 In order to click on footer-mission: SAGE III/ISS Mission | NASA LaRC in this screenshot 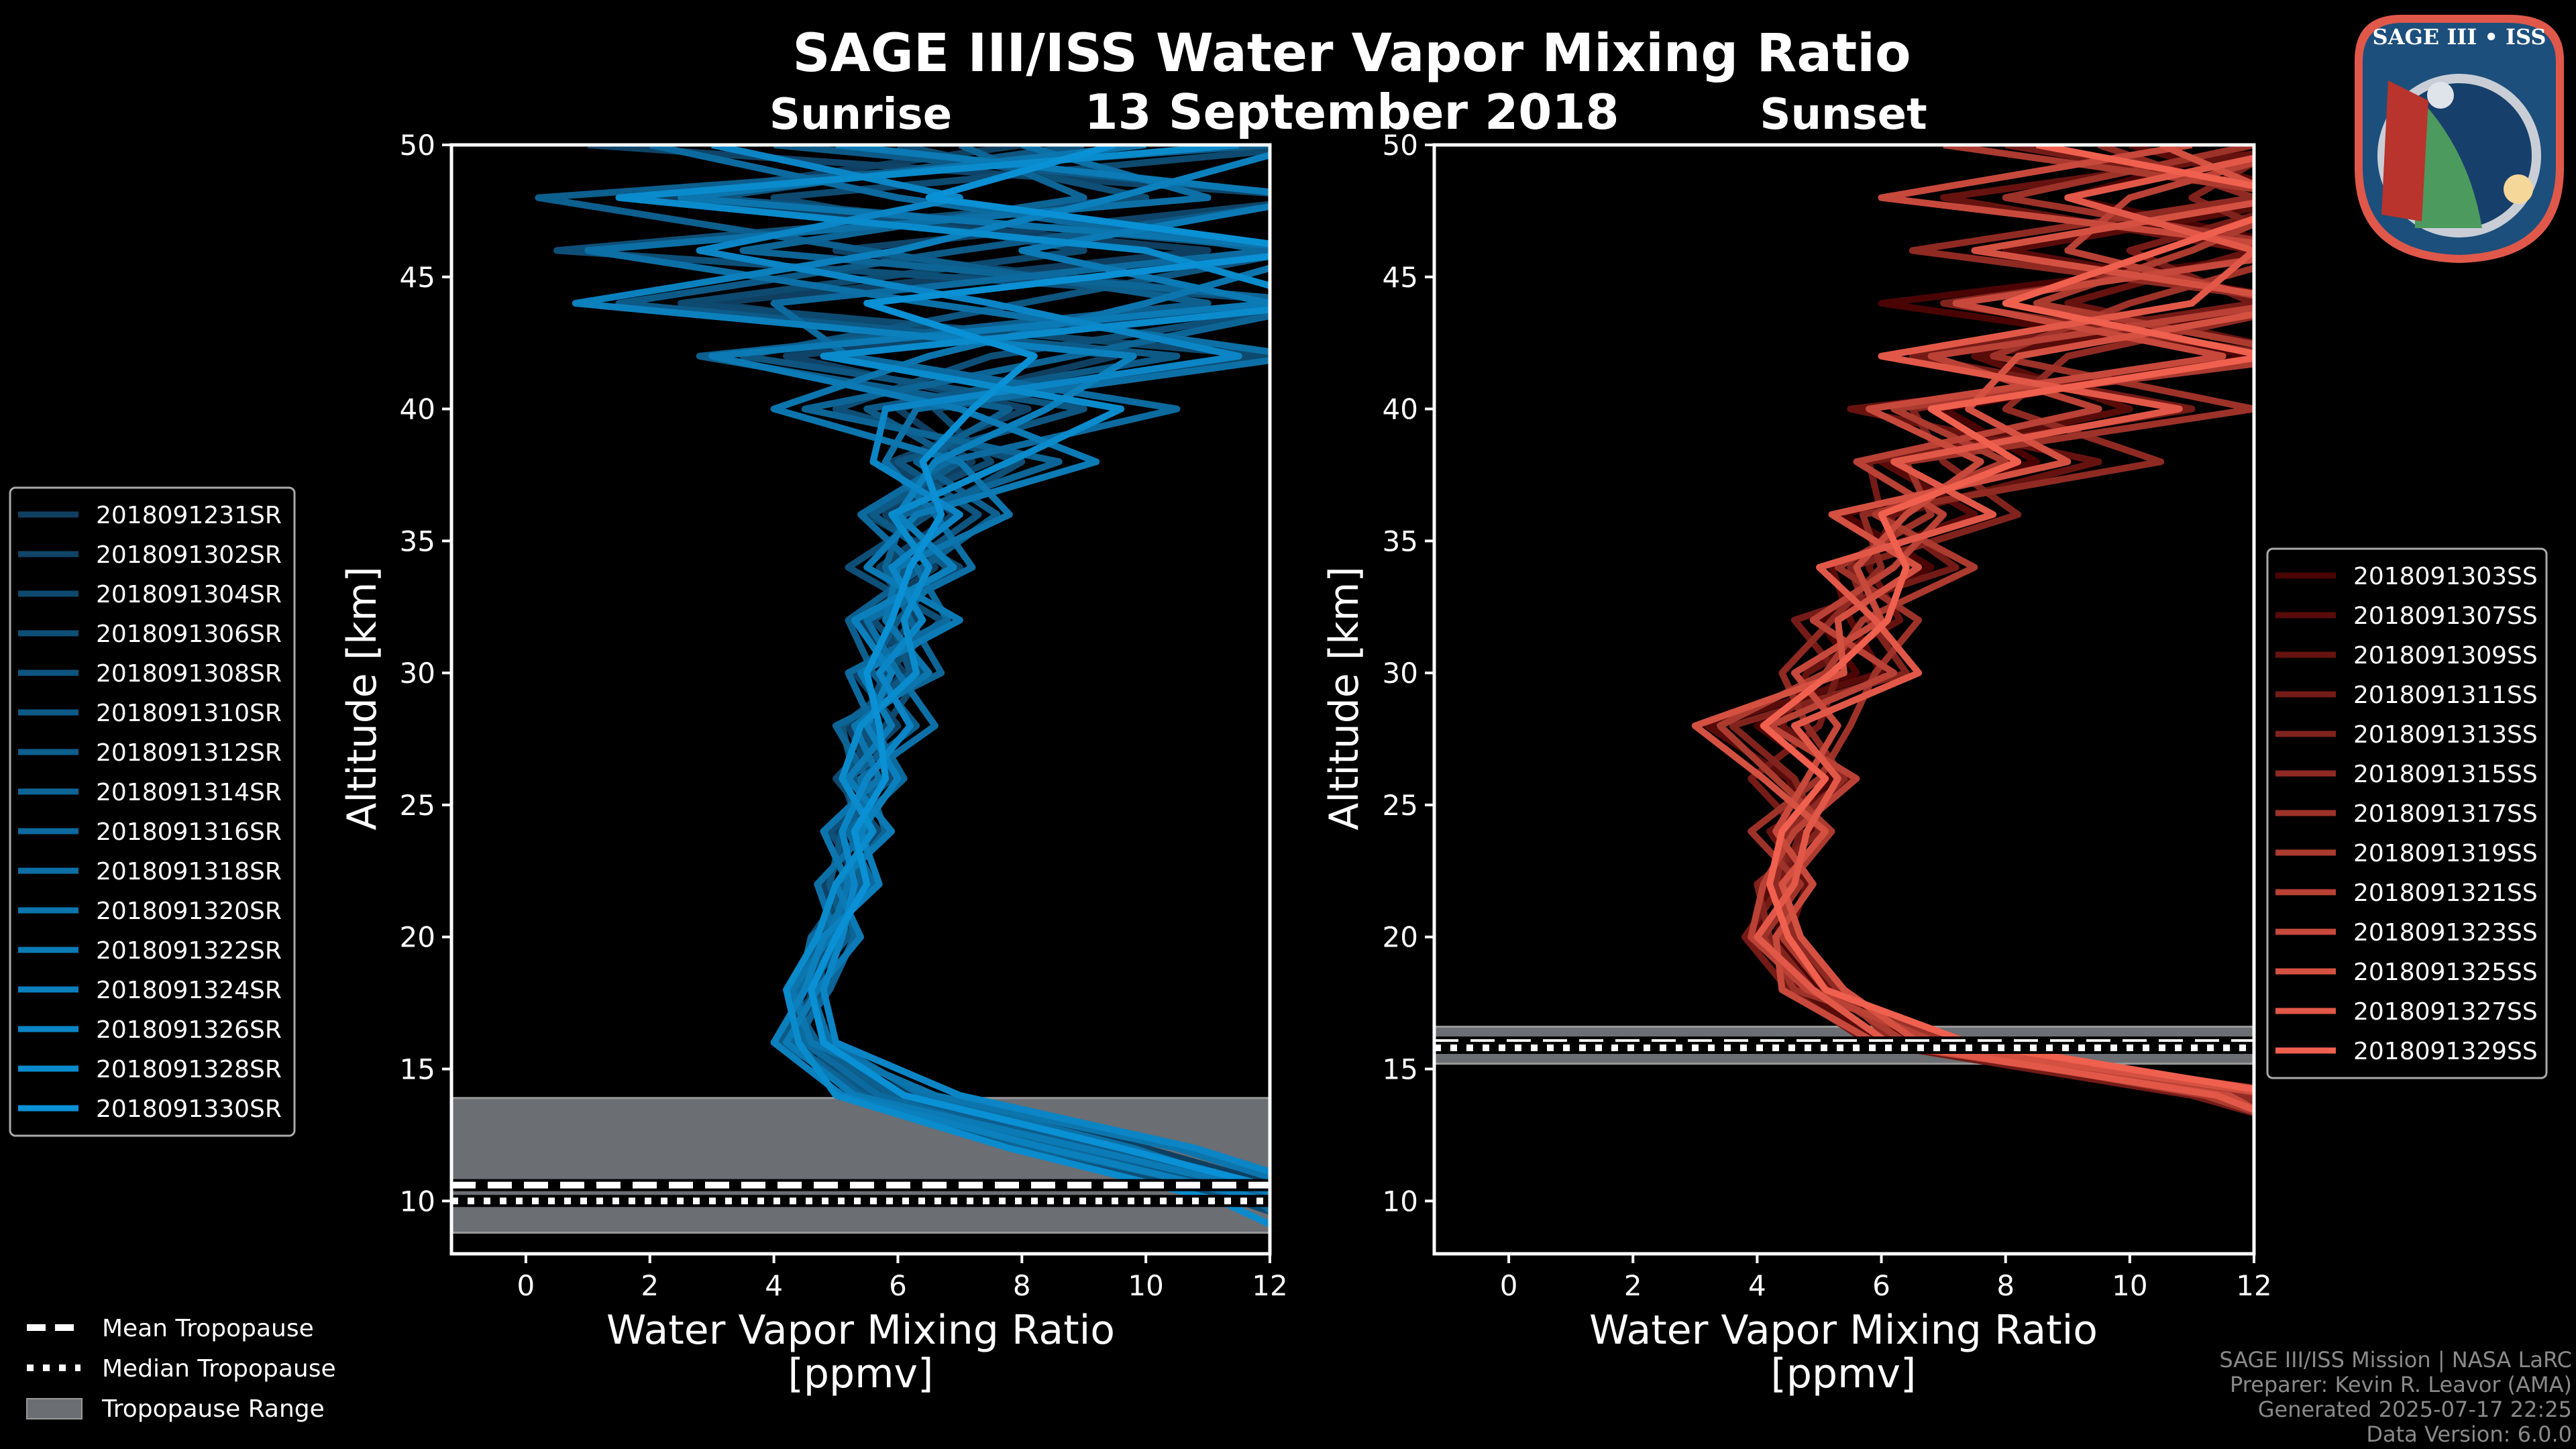, I will do `click(2395, 1360)`.